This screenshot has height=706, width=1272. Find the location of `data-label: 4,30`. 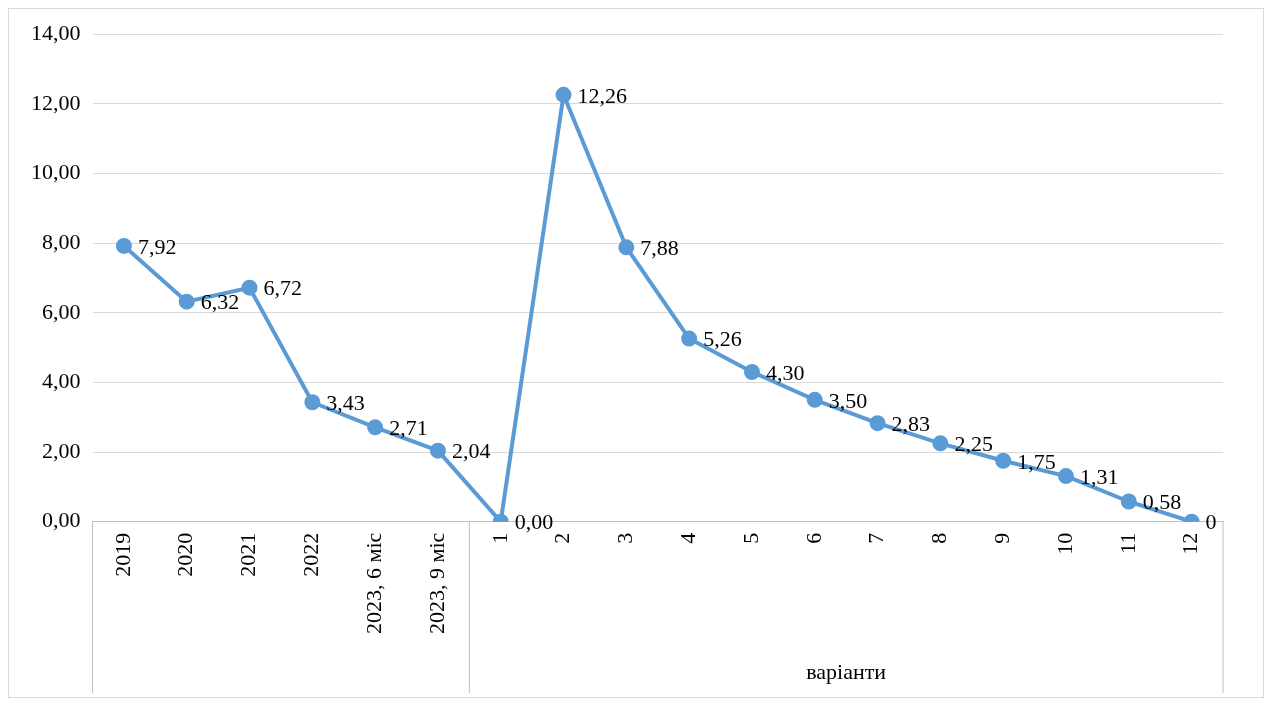

data-label: 4,30 is located at coordinates (785, 372).